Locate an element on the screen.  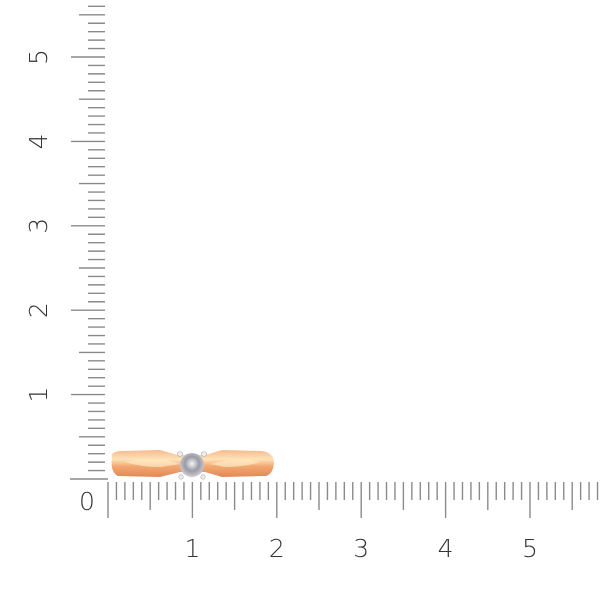
diamond-stone is located at coordinates (192, 465).